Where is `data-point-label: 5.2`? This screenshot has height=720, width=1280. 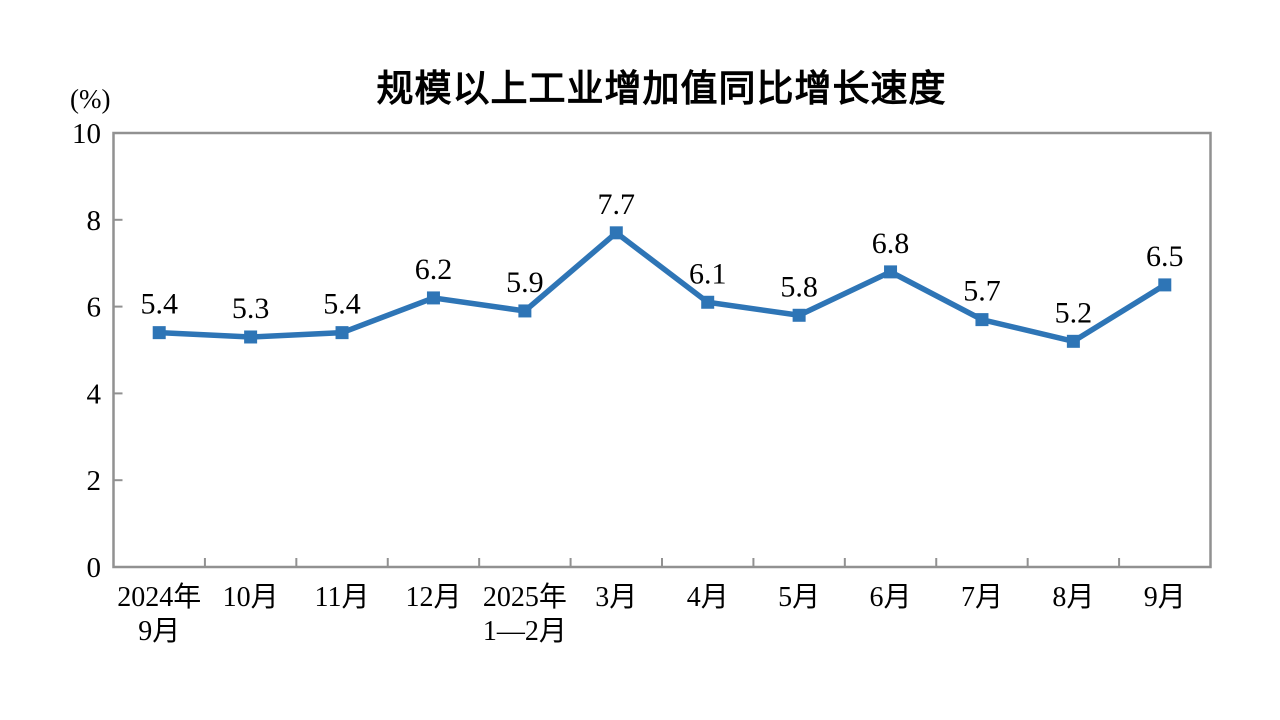
data-point-label: 5.2 is located at coordinates (1074, 312).